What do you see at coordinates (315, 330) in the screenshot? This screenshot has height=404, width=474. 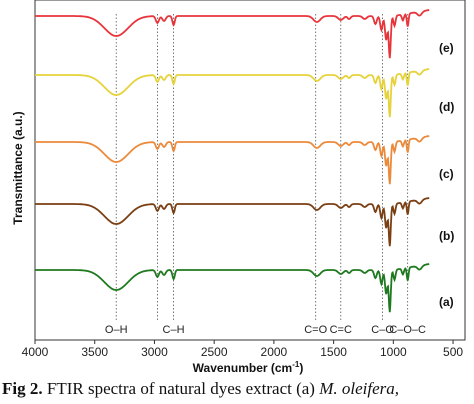 I see `band-label: C=O` at bounding box center [315, 330].